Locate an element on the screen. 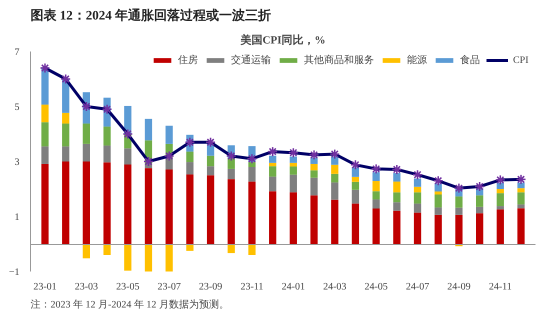 The height and width of the screenshot is (319, 550). text: 注：2023 年 12 月-2024 年 12 月数据为预测。 is located at coordinates (129, 304).